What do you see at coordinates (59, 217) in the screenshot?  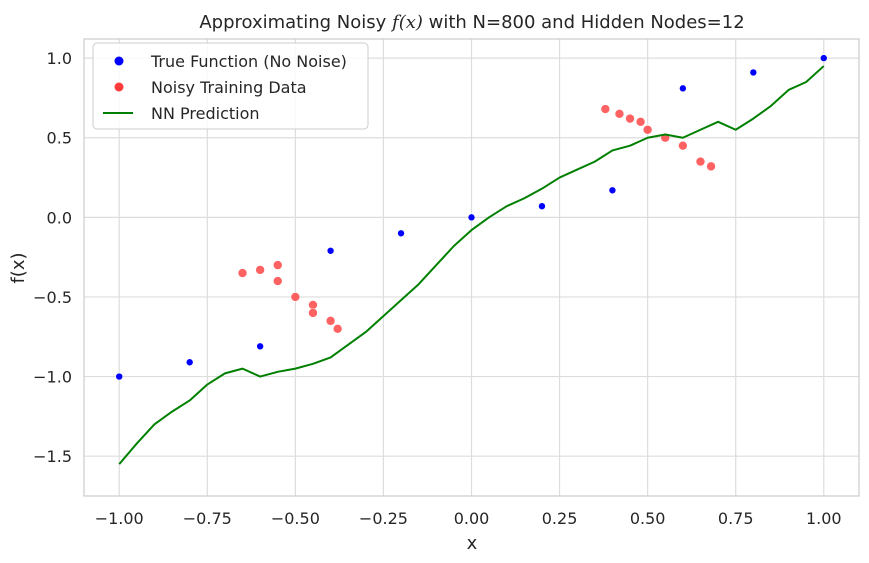 I see `y-tick-label: 0.0` at bounding box center [59, 217].